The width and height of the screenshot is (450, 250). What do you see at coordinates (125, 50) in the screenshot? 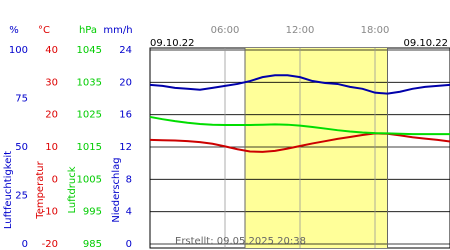
I see `y-tick-label: 24` at bounding box center [125, 50].